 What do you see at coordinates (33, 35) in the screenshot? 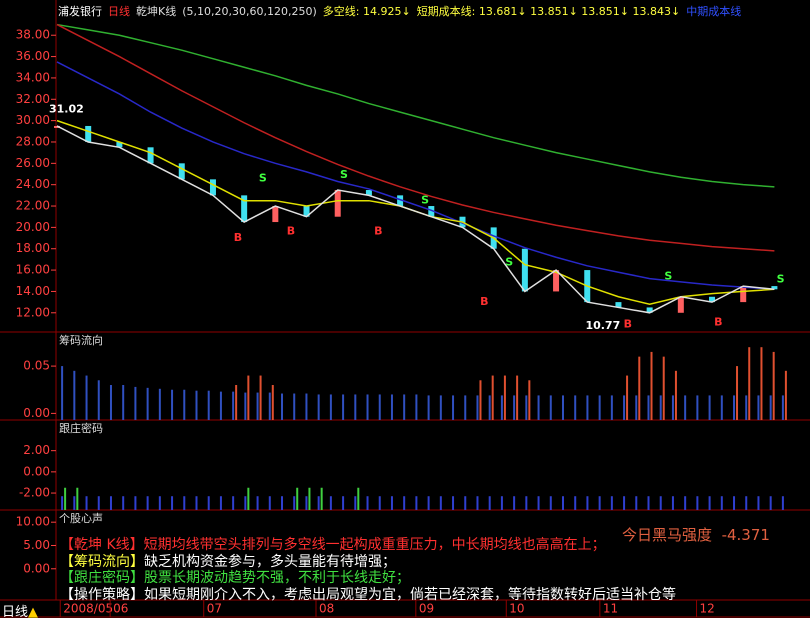
I see `y-tick-label: 38.00` at bounding box center [33, 35].